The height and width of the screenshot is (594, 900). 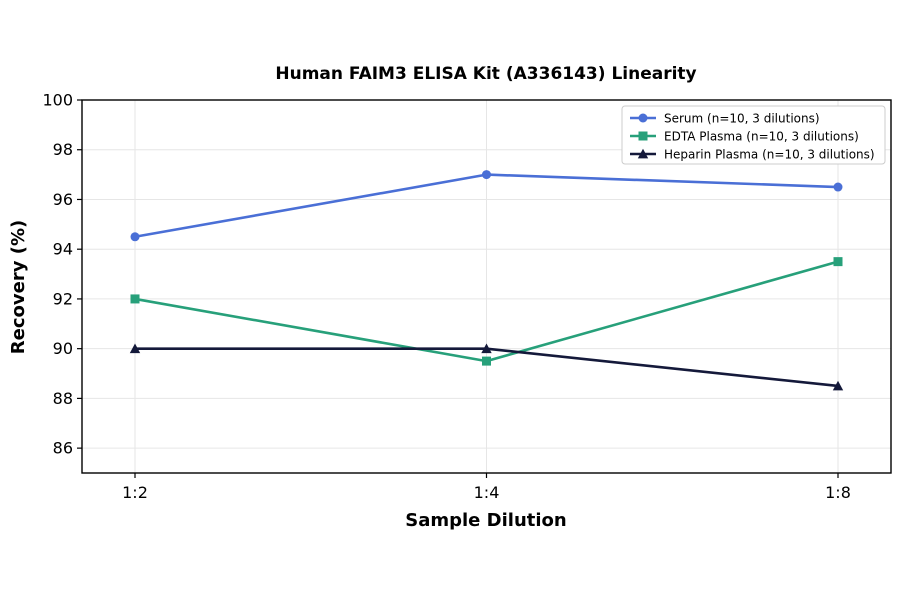 I want to click on legend-entry: Serum (n=10, 3 dilutions), so click(x=725, y=118).